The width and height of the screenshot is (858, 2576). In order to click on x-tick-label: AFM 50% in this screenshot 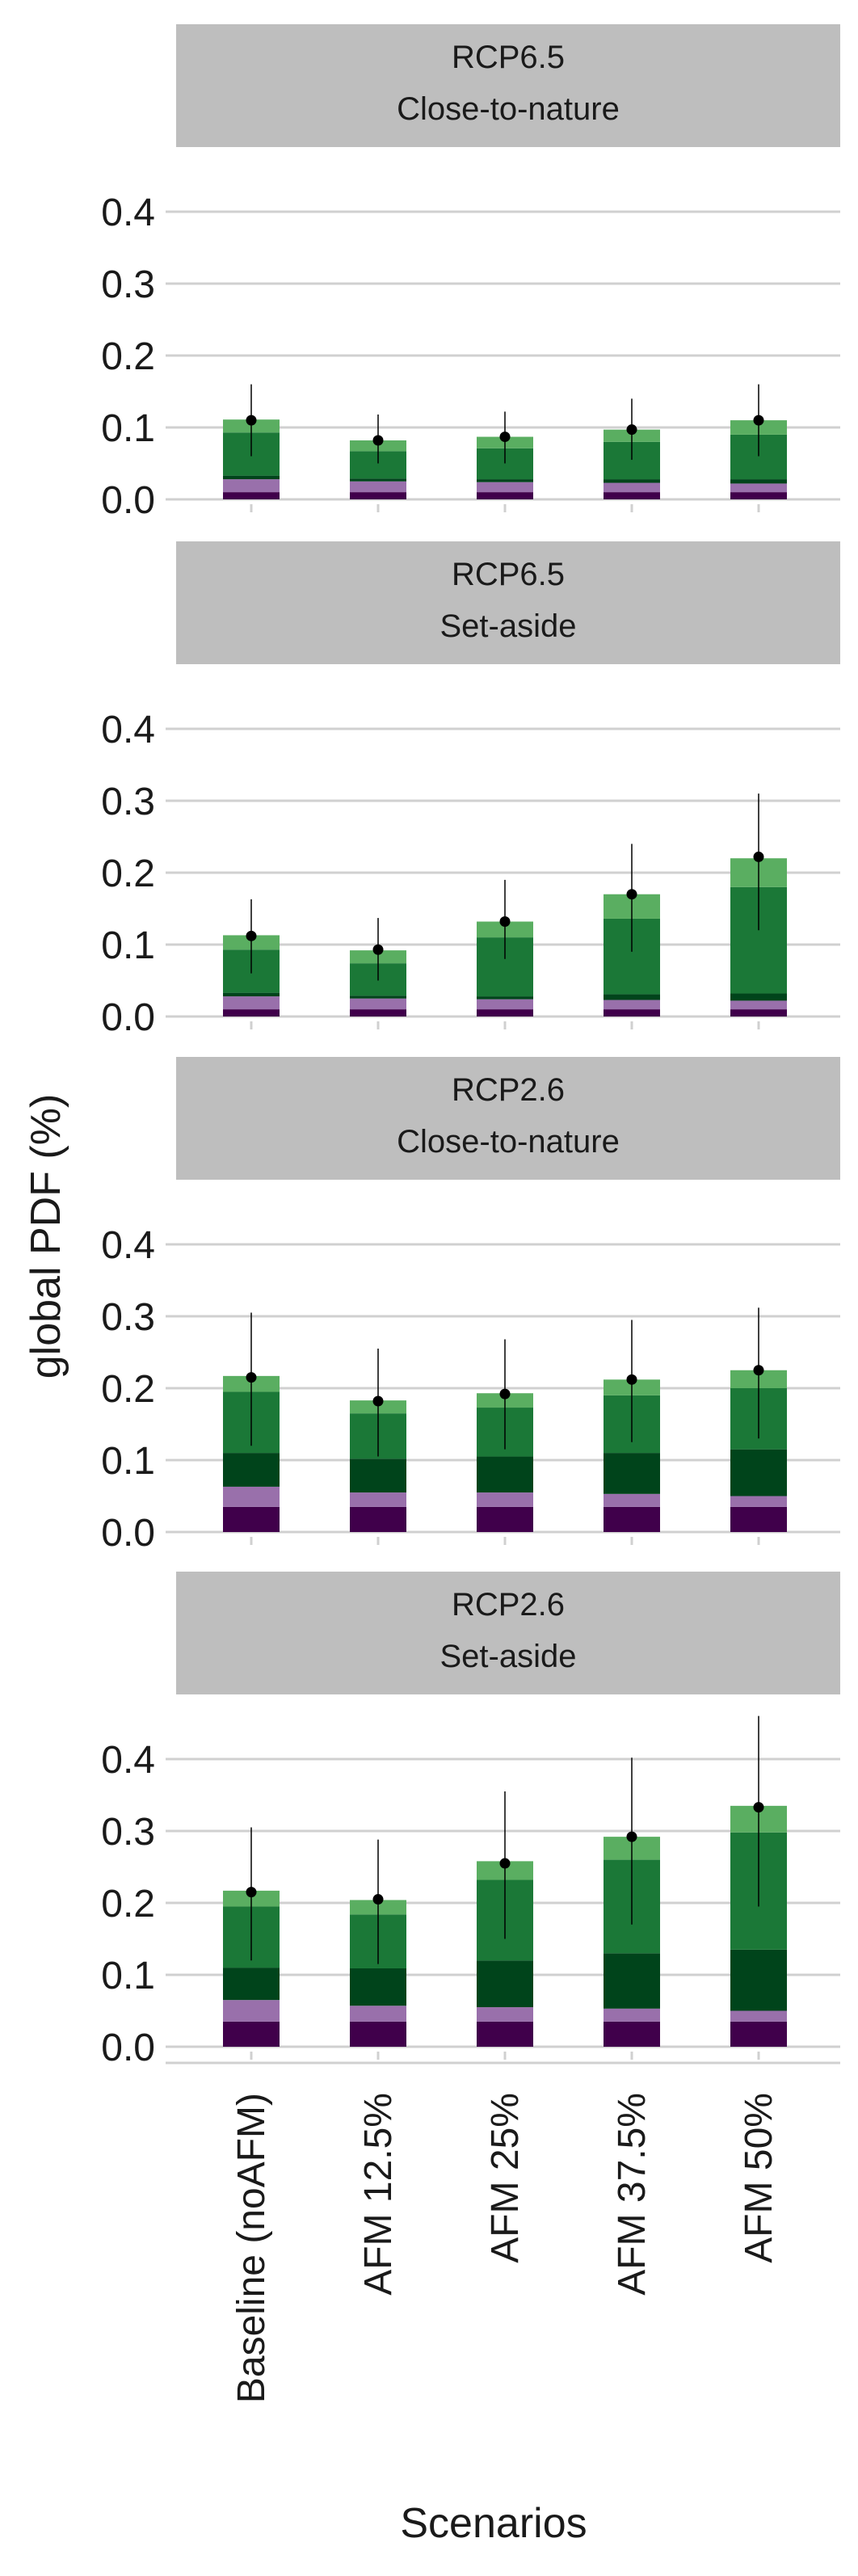, I will do `click(759, 2178)`.